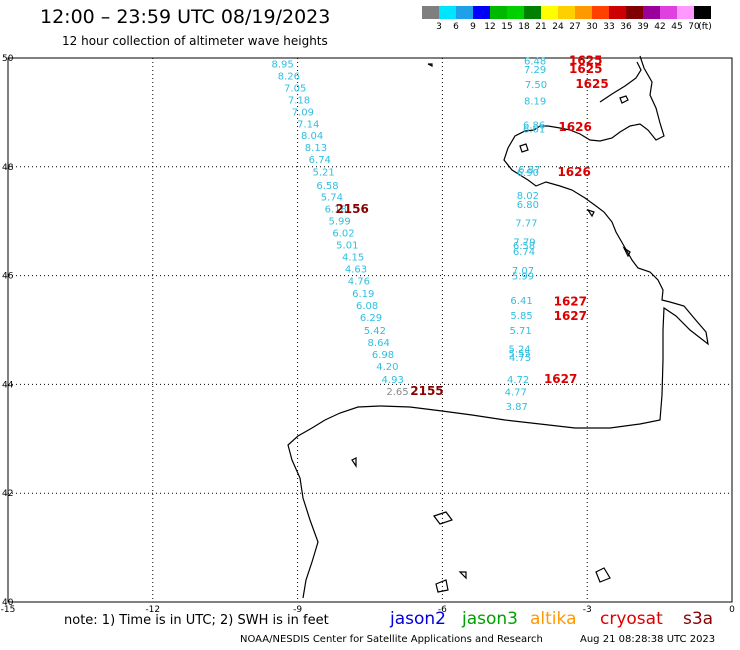 This screenshot has width=740, height=650. I want to click on wave-height-value: 4.15, so click(353, 258).